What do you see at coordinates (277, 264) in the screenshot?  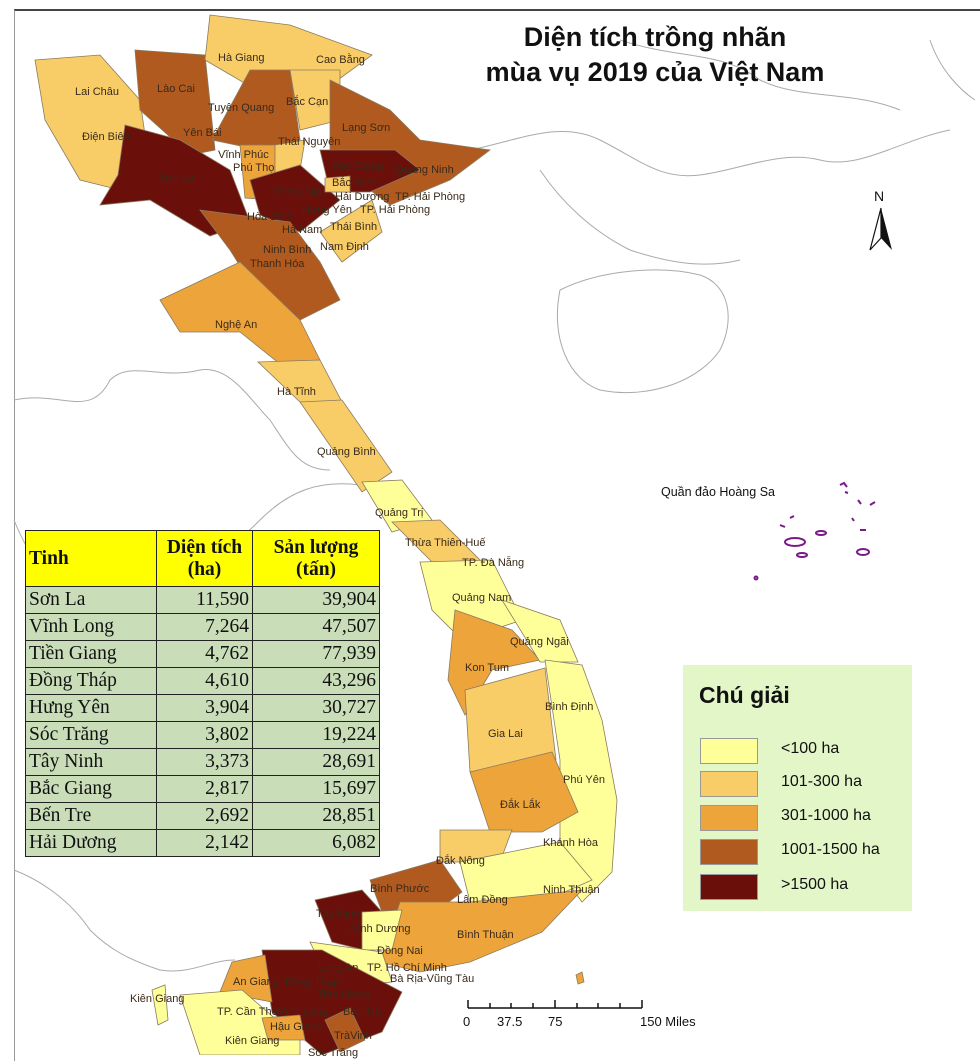 I see `province-label: Thanh Hóa` at bounding box center [277, 264].